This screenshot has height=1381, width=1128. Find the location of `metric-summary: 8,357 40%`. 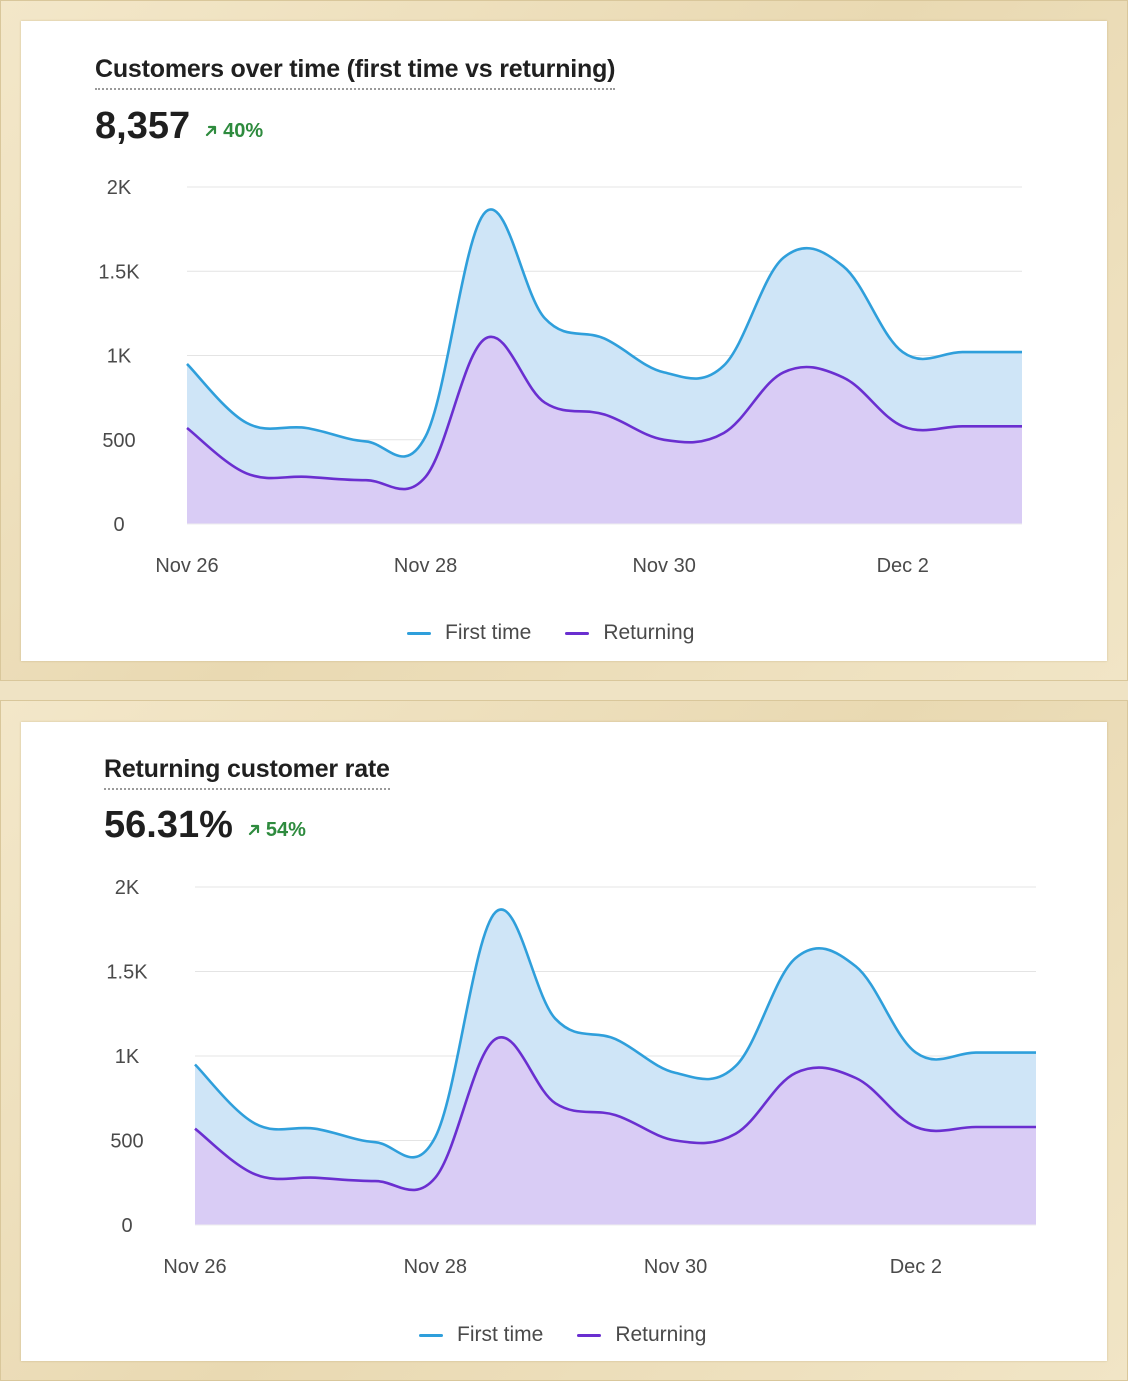

metric-summary: 8,357 40% is located at coordinates (179, 126).